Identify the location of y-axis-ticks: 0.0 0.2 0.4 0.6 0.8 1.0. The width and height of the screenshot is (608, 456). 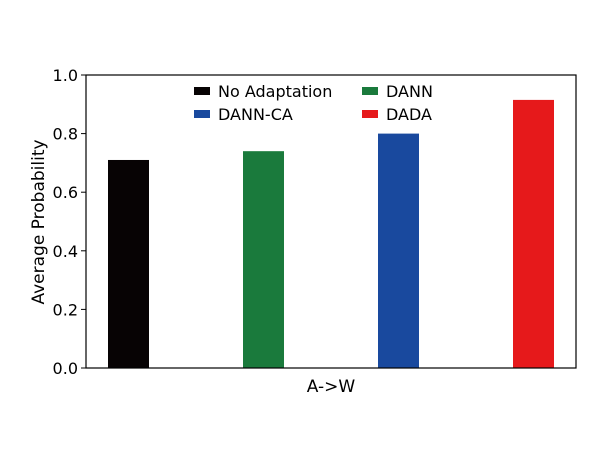
(69, 222).